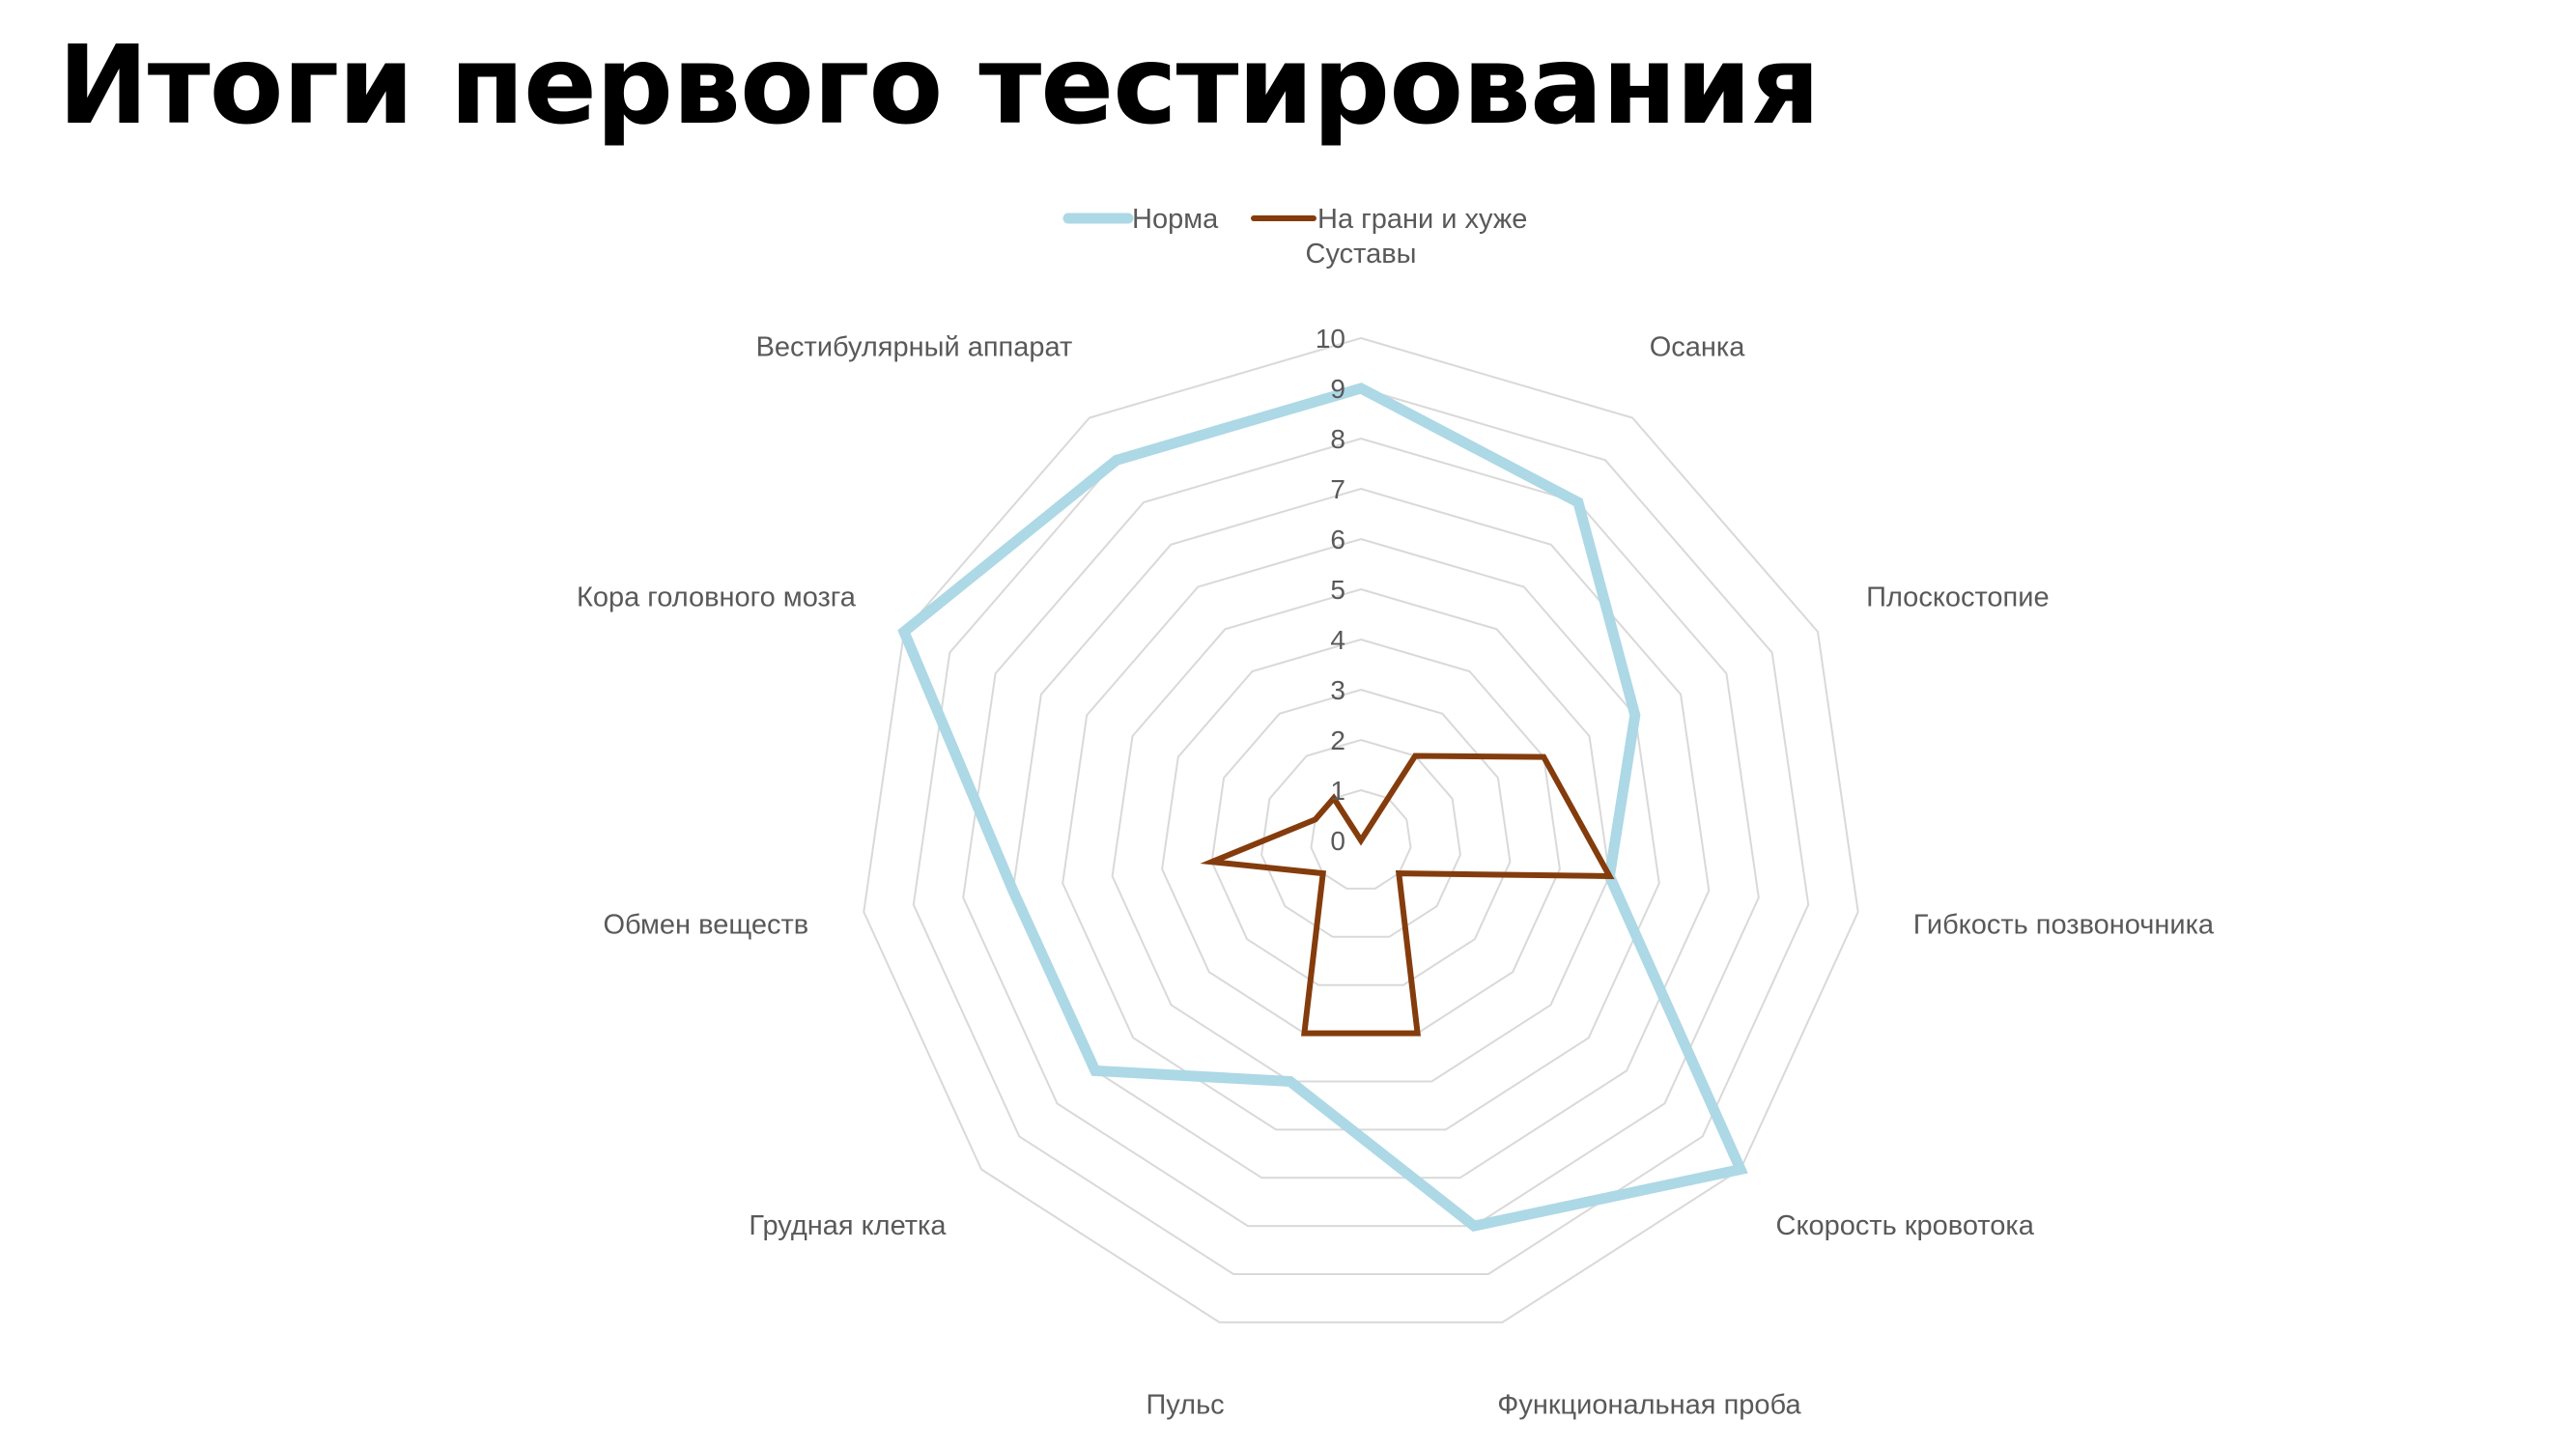 The width and height of the screenshot is (2576, 1449). I want to click on category-label-3: Плоскостопие, so click(1957, 597).